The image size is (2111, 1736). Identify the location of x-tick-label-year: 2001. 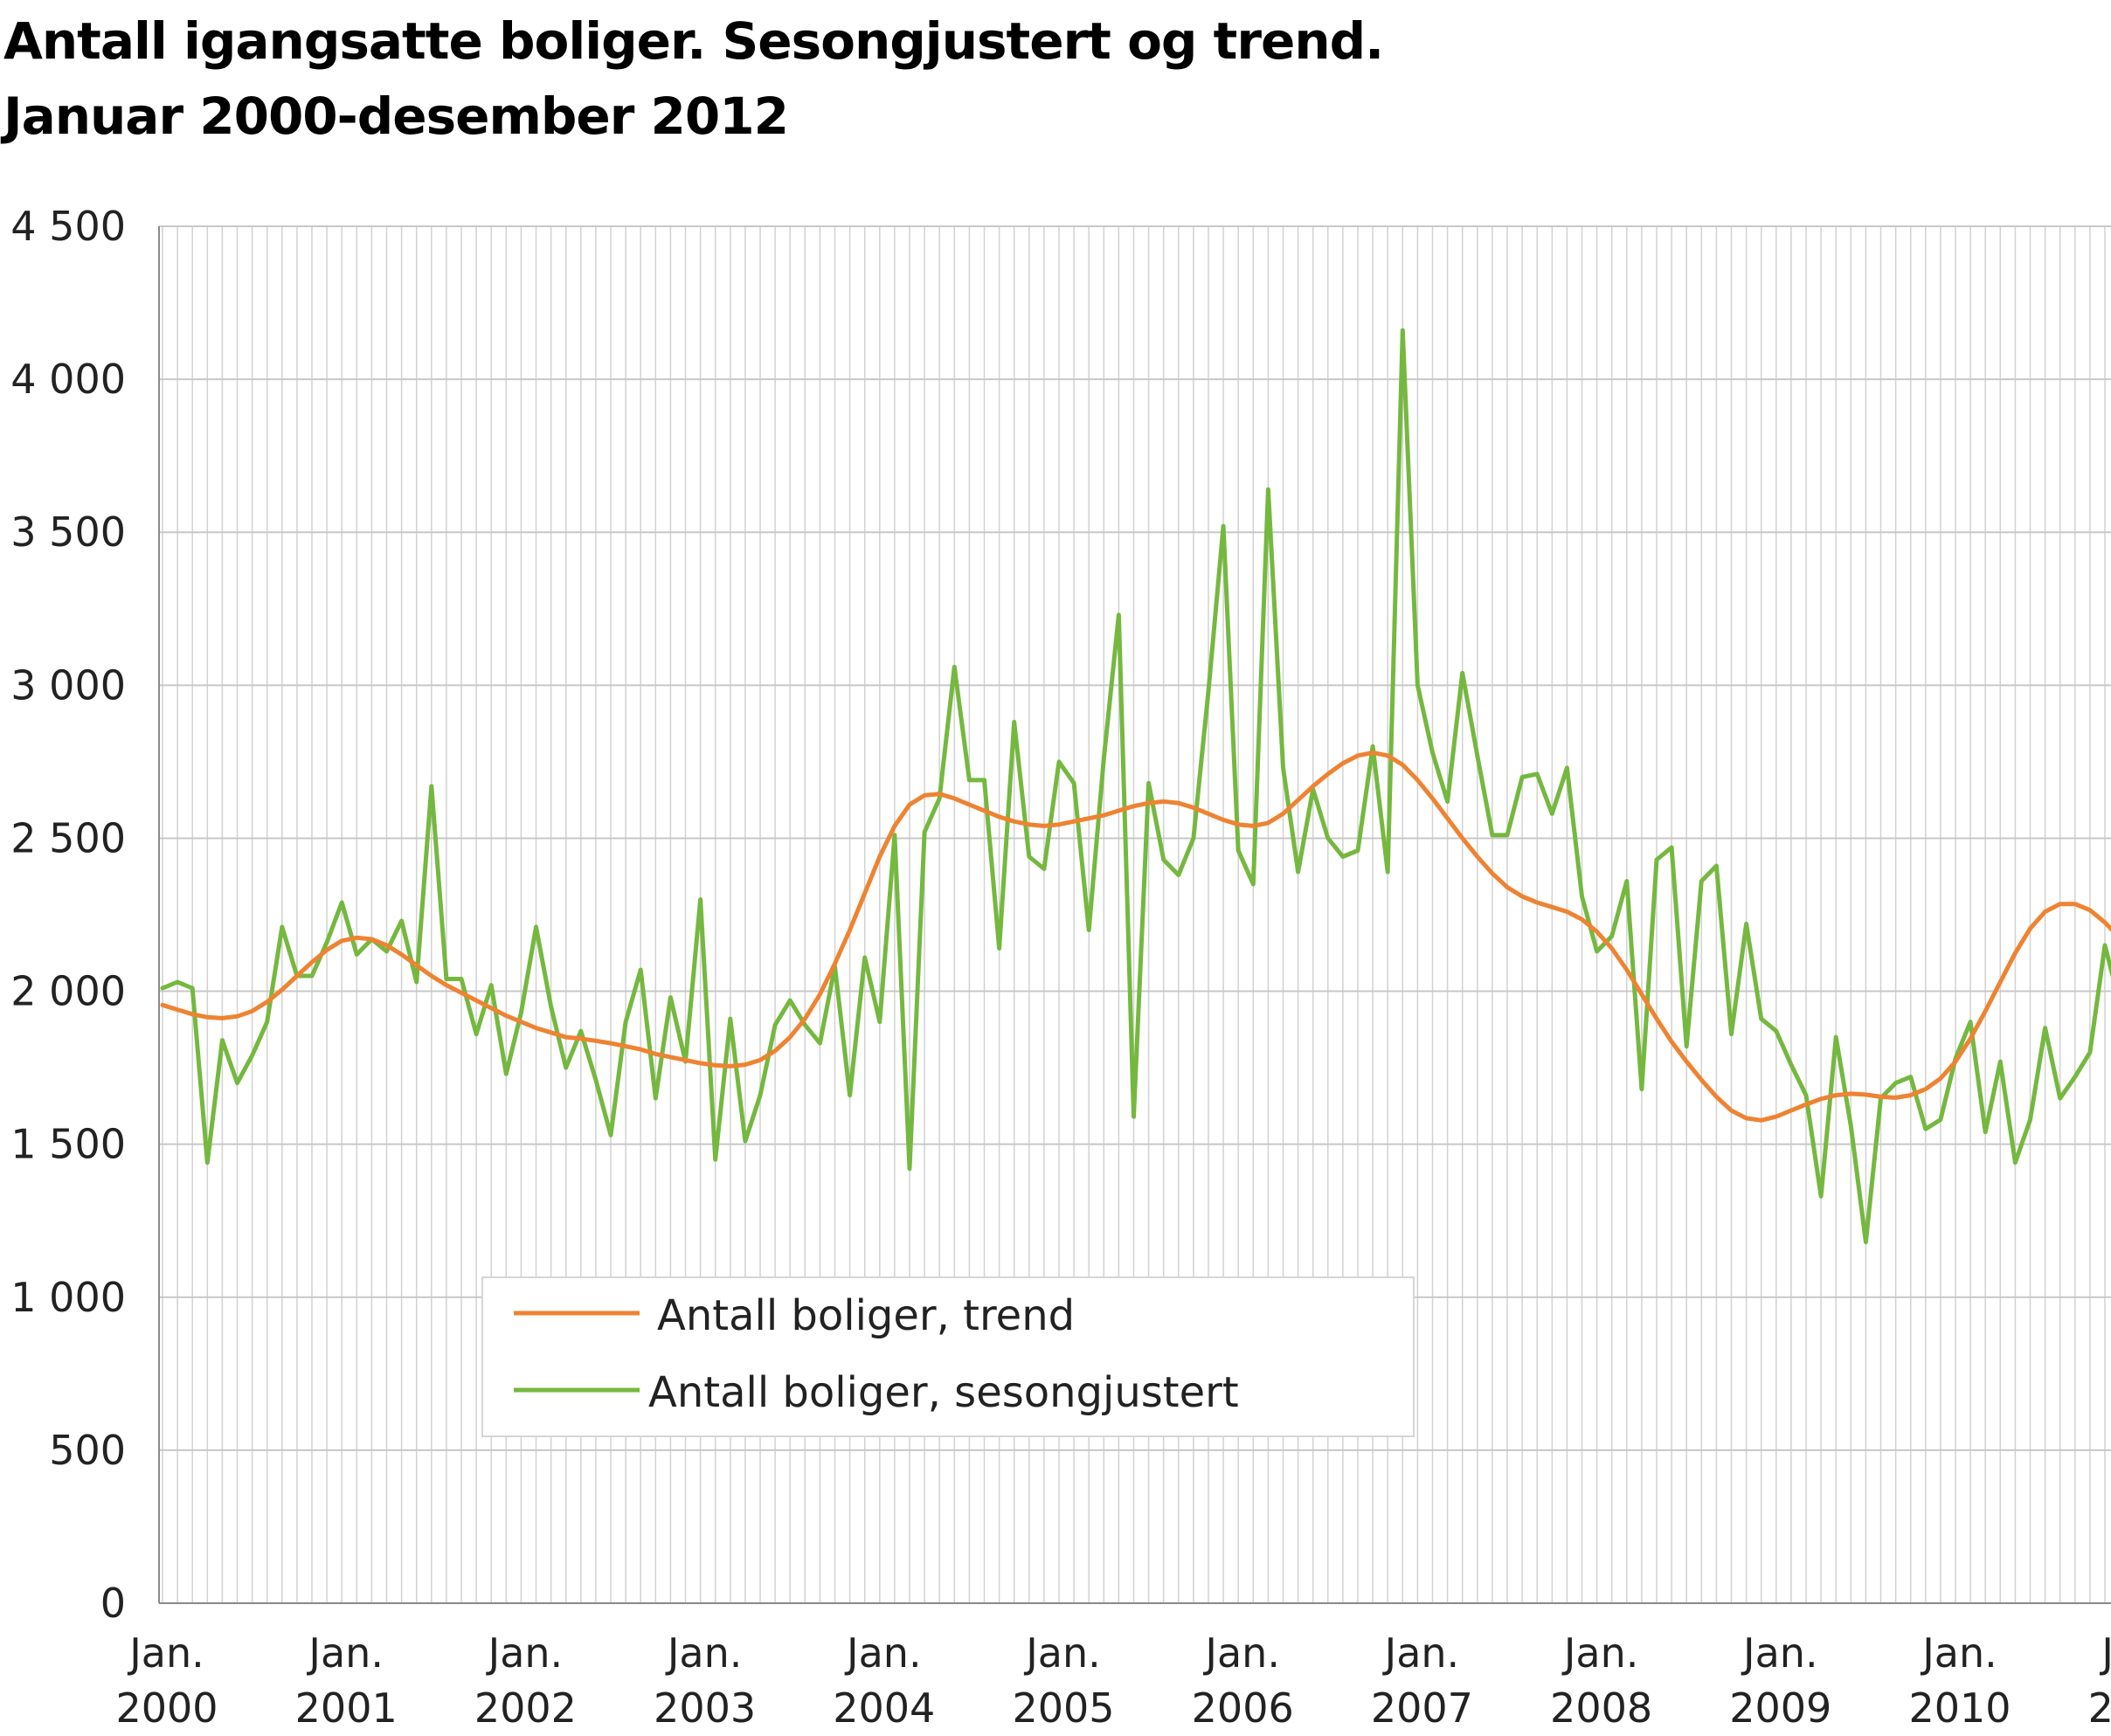
(346, 1708).